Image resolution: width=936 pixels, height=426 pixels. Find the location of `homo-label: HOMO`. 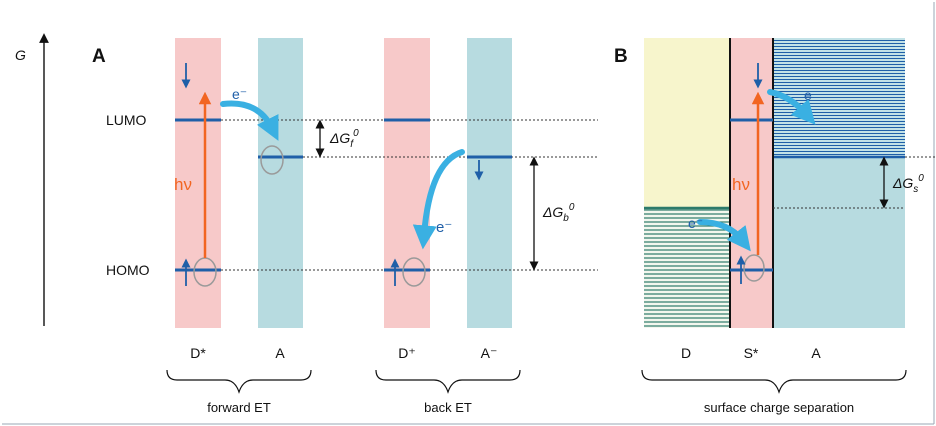

homo-label: HOMO is located at coordinates (128, 270).